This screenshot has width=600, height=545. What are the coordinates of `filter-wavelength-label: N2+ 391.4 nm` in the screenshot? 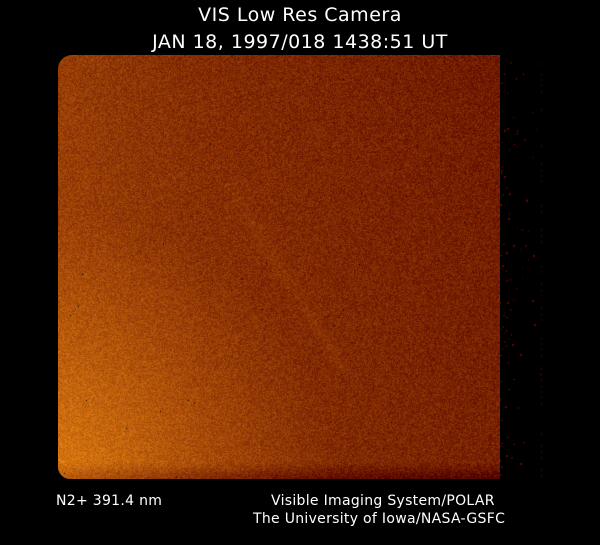 It's located at (109, 501).